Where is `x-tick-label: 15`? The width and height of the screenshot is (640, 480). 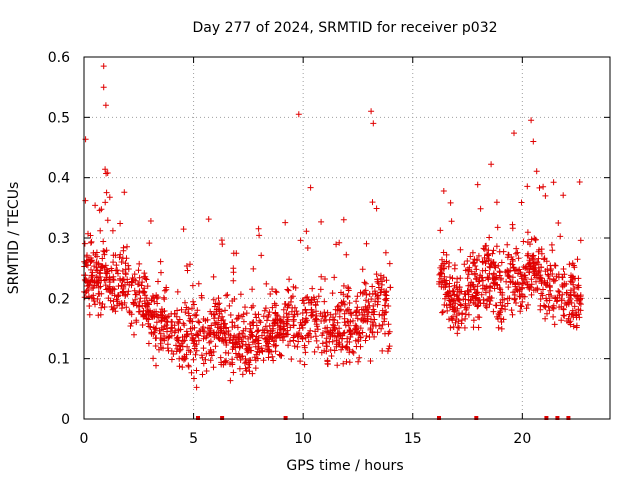 x-tick-label: 15 is located at coordinates (413, 439).